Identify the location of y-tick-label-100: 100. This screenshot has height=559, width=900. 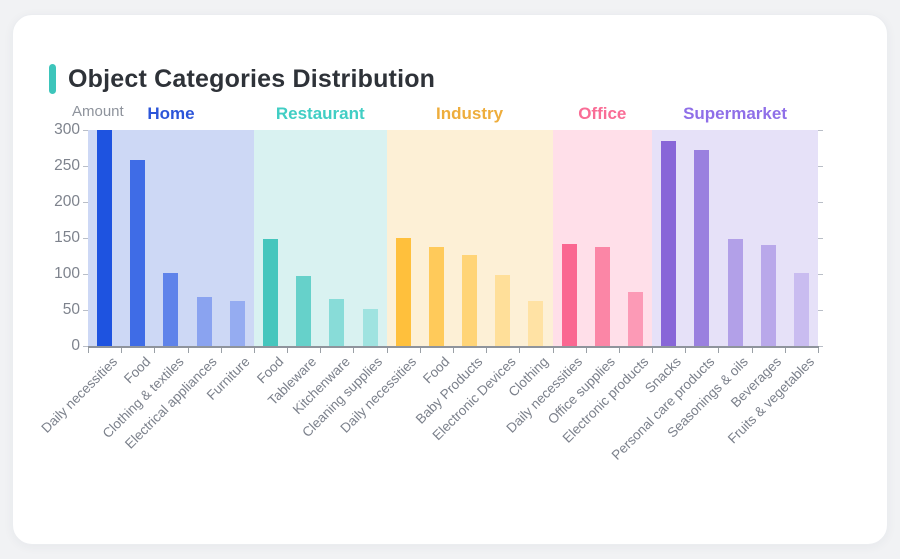
(67, 273).